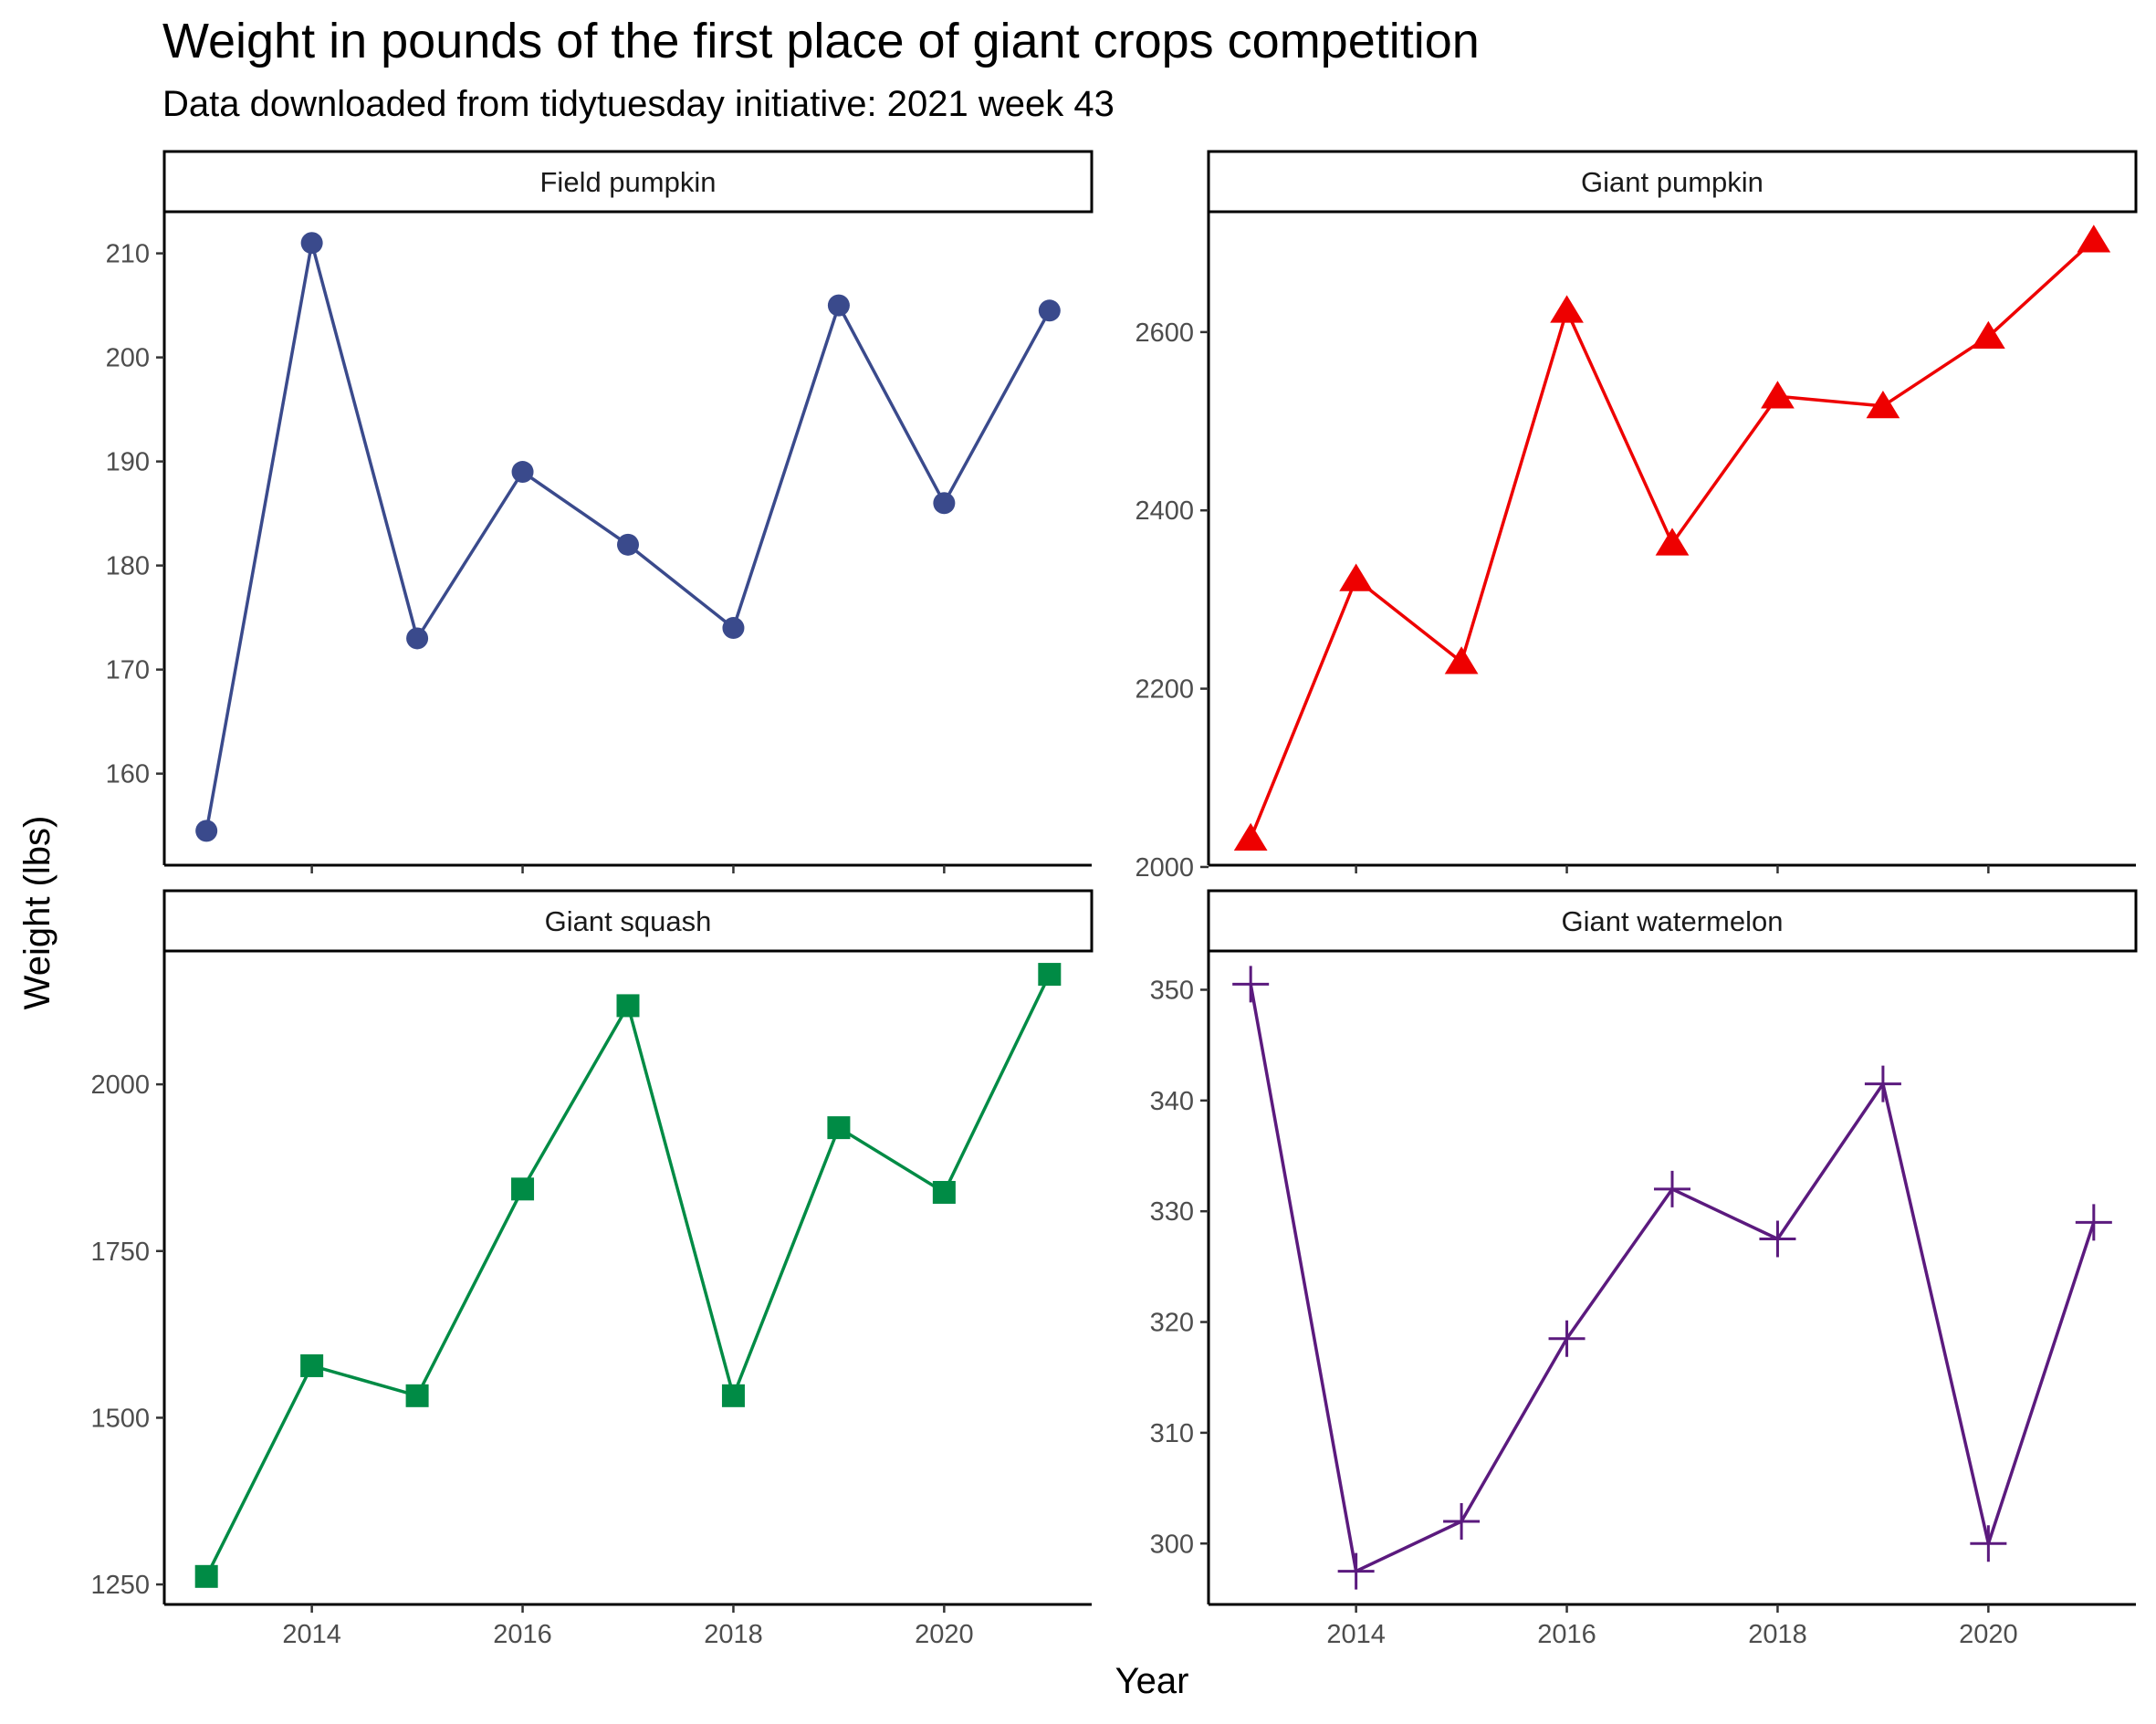  I want to click on y-tick-label: 180, so click(128, 566).